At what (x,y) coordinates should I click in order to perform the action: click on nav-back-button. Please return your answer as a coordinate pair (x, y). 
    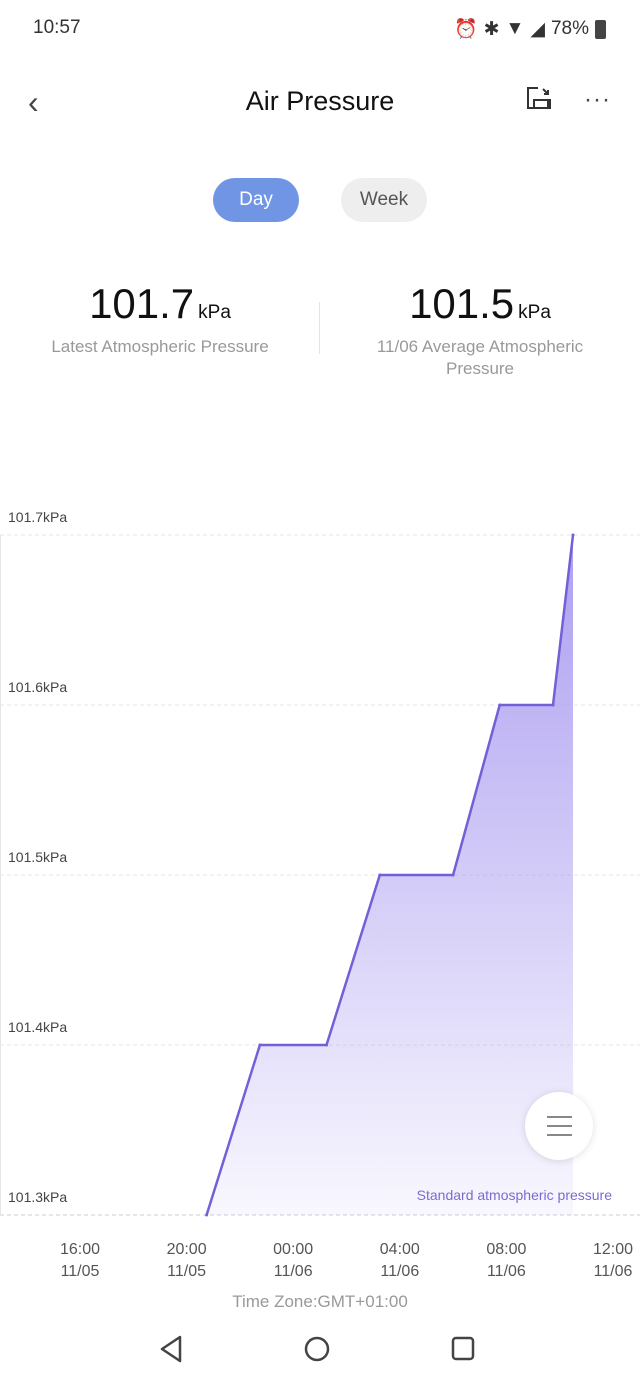
    Looking at the image, I should click on (171, 1349).